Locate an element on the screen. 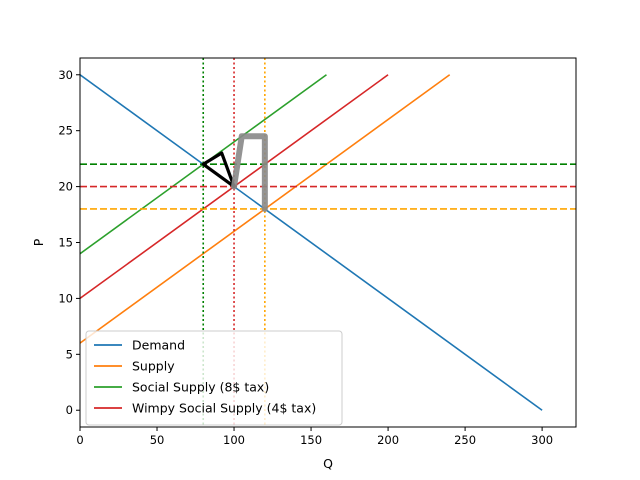 This screenshot has width=640, height=480. x-tick-label: 300 is located at coordinates (542, 440).